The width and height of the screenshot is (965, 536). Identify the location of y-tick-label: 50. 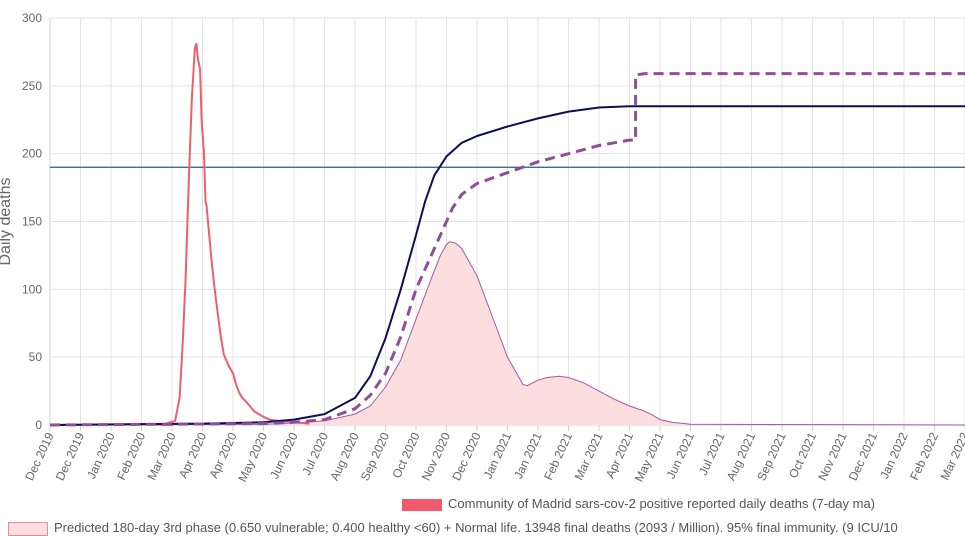
(36, 357).